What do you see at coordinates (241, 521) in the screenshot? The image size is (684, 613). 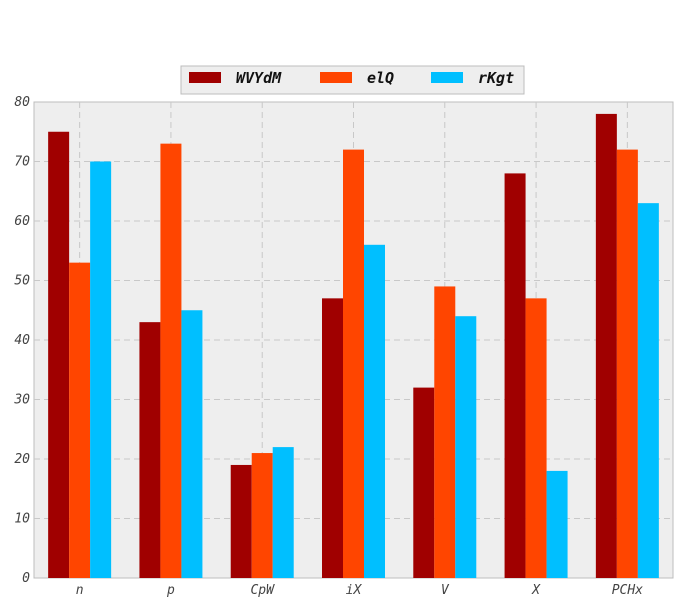 I see `bar-WVYdM-CpW` at bounding box center [241, 521].